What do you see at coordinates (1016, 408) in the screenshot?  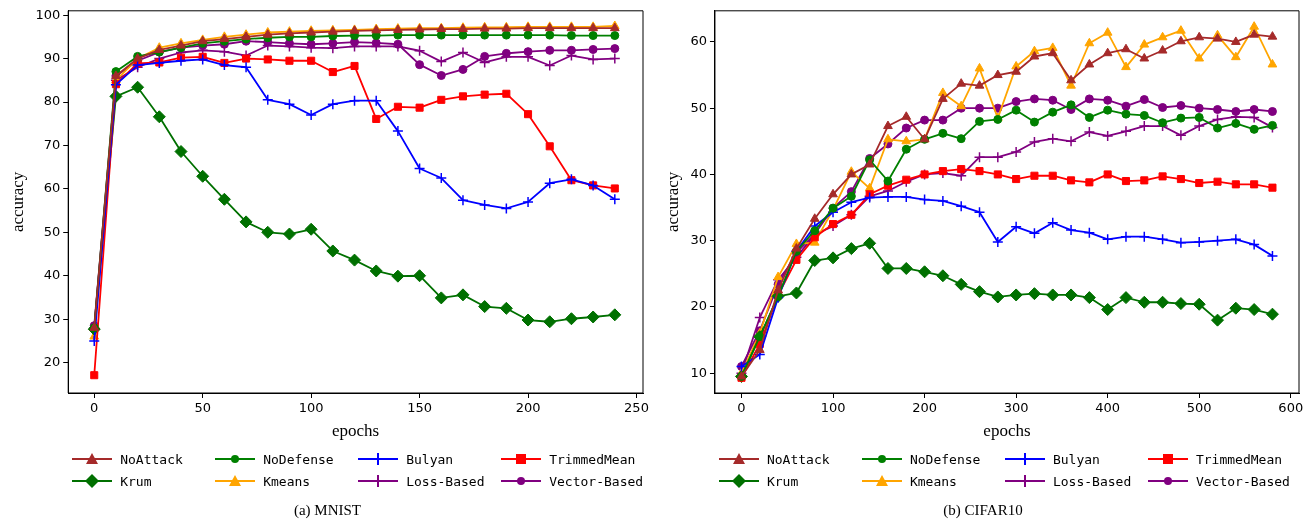 I see `x-tick-label: 300` at bounding box center [1016, 408].